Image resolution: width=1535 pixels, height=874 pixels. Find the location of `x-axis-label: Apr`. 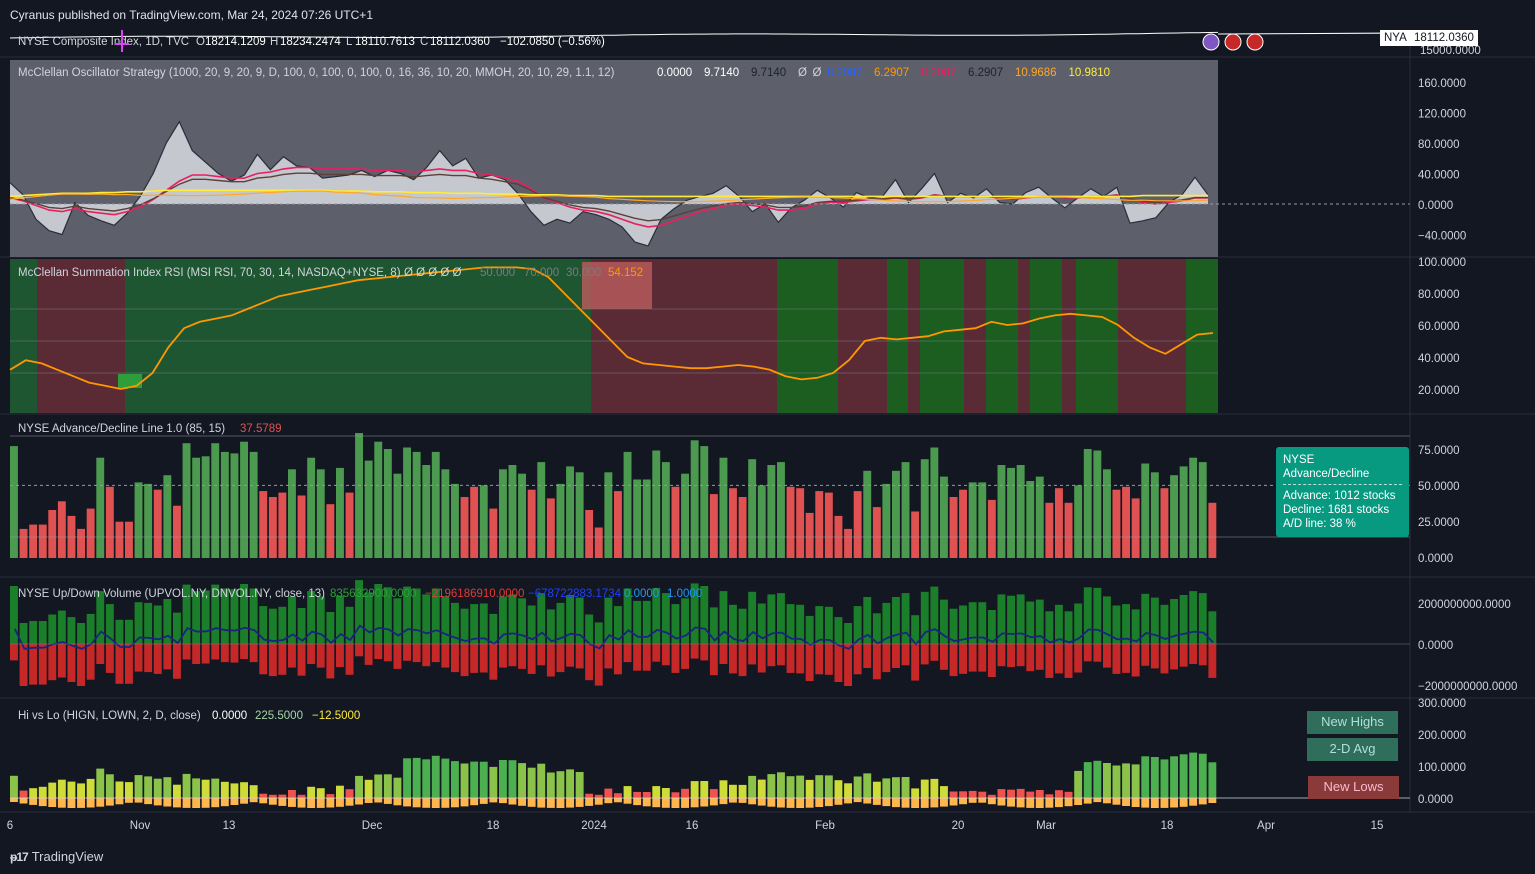

x-axis-label: Apr is located at coordinates (1266, 826).